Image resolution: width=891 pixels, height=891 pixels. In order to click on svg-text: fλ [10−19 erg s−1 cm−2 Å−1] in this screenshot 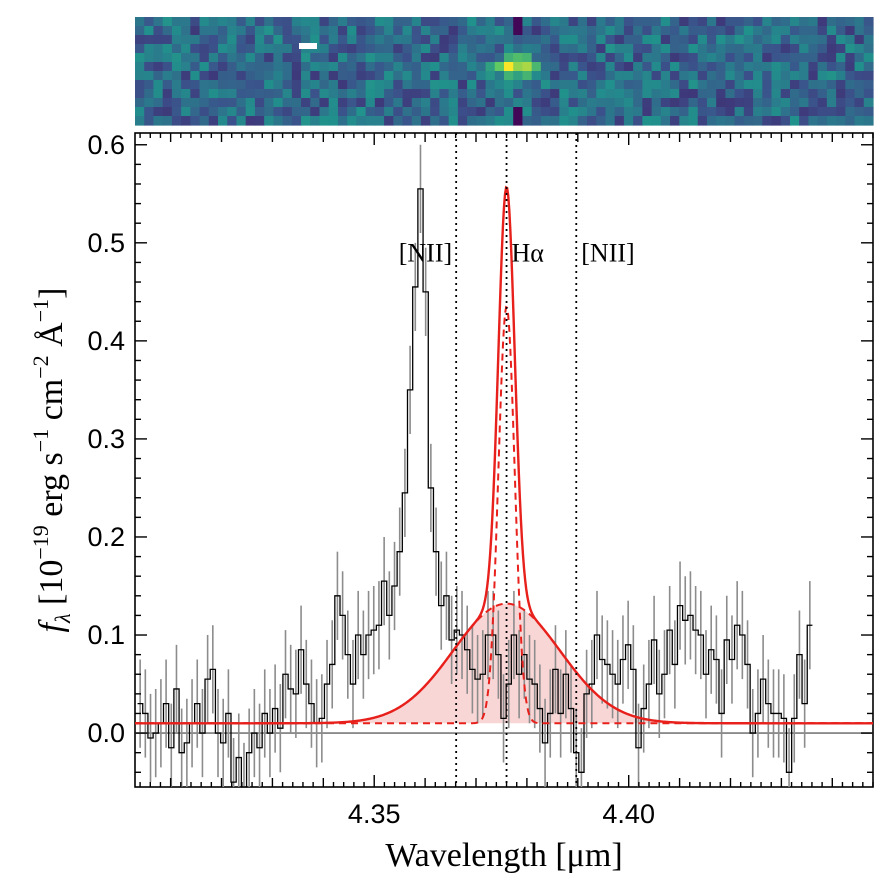, I will do `click(51, 460)`.